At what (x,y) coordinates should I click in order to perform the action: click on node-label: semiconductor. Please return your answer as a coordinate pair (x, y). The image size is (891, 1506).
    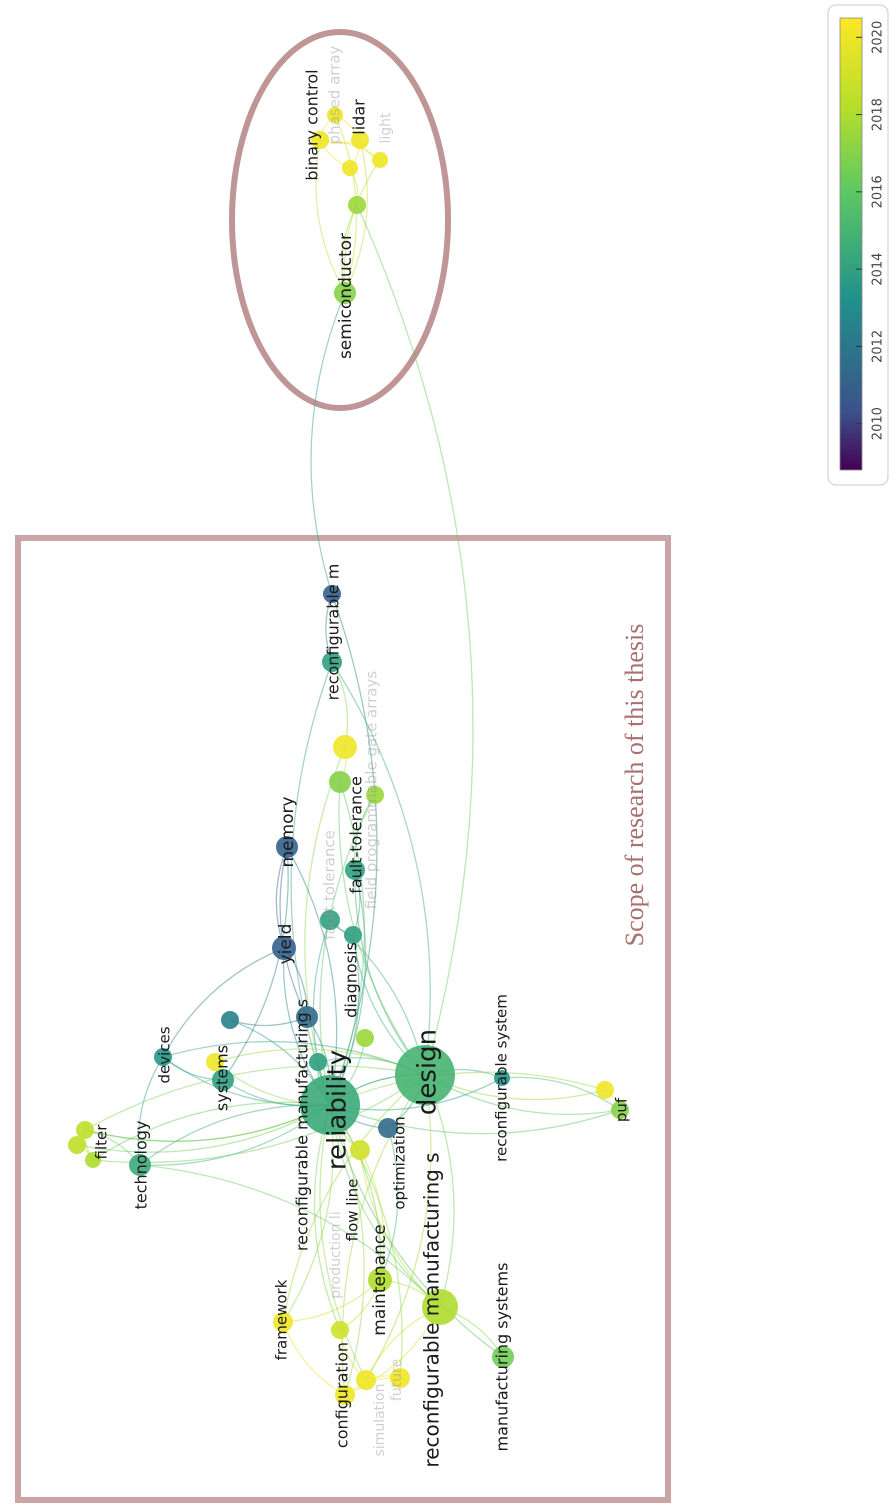
    Looking at the image, I should click on (346, 296).